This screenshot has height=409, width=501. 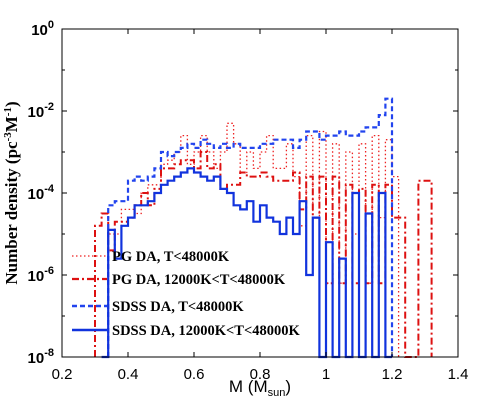 I want to click on legend-label-pg-hot: PG DA, 12000K<T<48000K, so click(x=199, y=280).